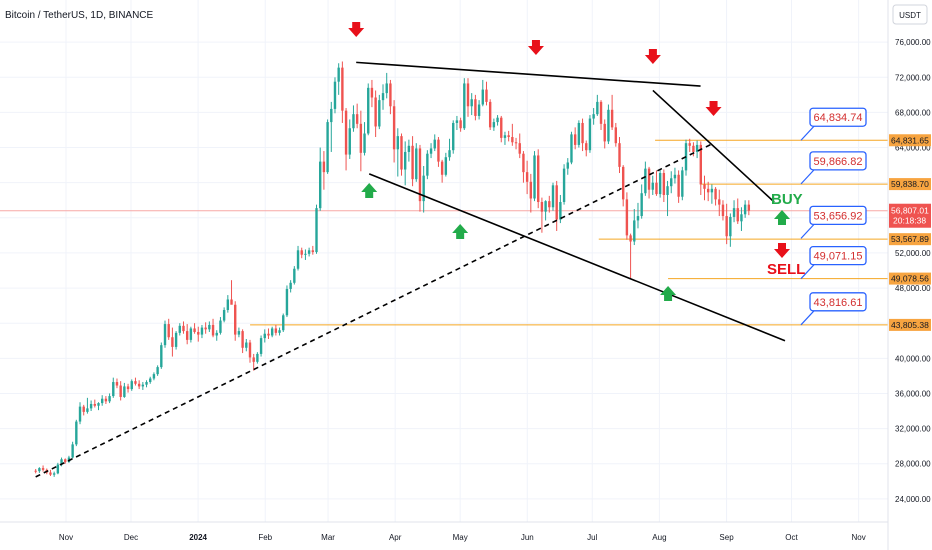 Image resolution: width=932 pixels, height=550 pixels. What do you see at coordinates (577, 257) in the screenshot?
I see `trendline-solid` at bounding box center [577, 257].